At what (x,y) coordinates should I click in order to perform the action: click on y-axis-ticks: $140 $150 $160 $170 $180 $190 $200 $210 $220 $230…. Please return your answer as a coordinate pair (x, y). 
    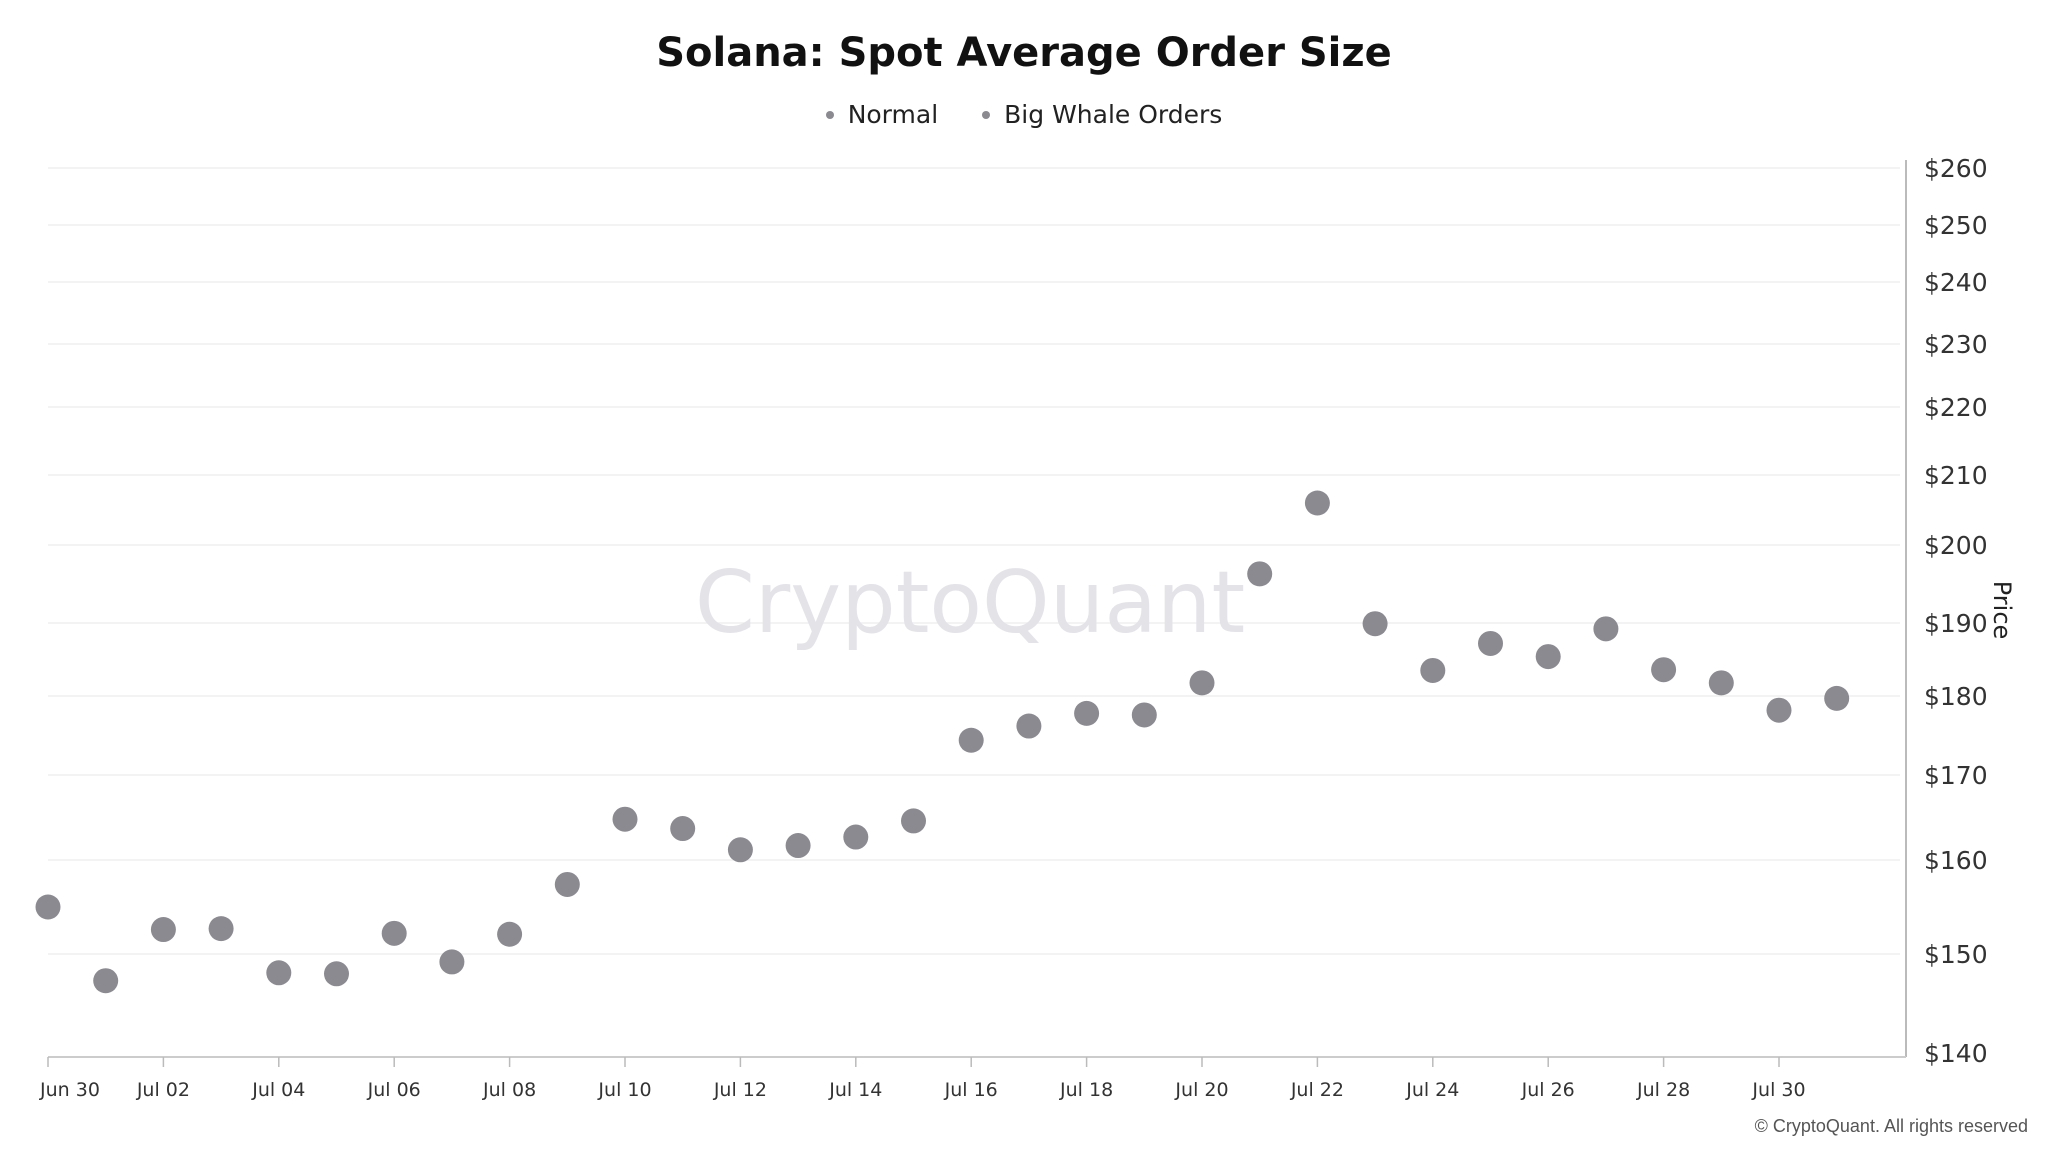
    Looking at the image, I should click on (1956, 611).